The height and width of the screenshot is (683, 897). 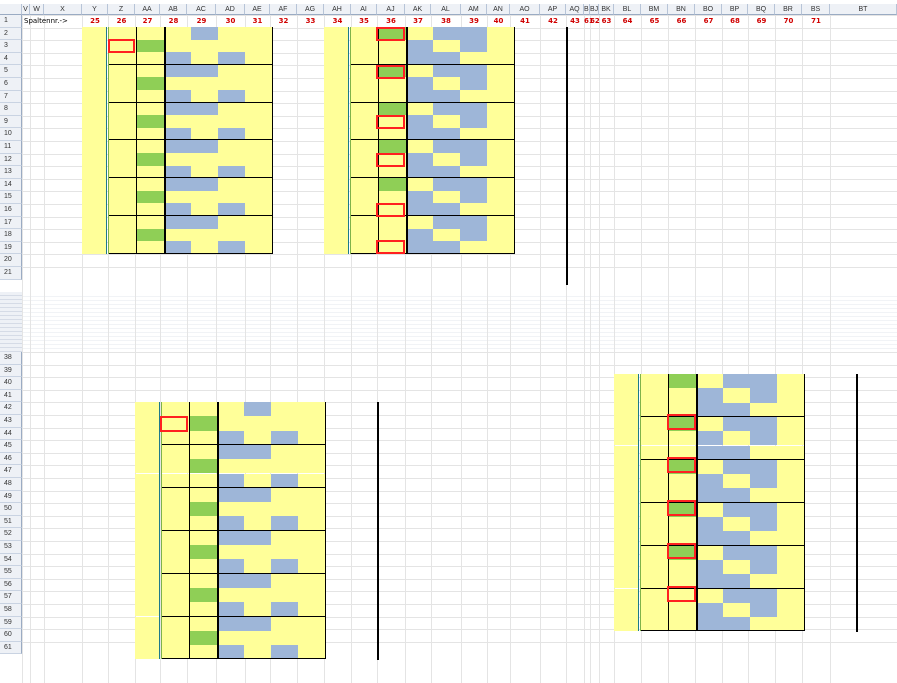 What do you see at coordinates (446, 9) in the screenshot?
I see `column-header-al: AL` at bounding box center [446, 9].